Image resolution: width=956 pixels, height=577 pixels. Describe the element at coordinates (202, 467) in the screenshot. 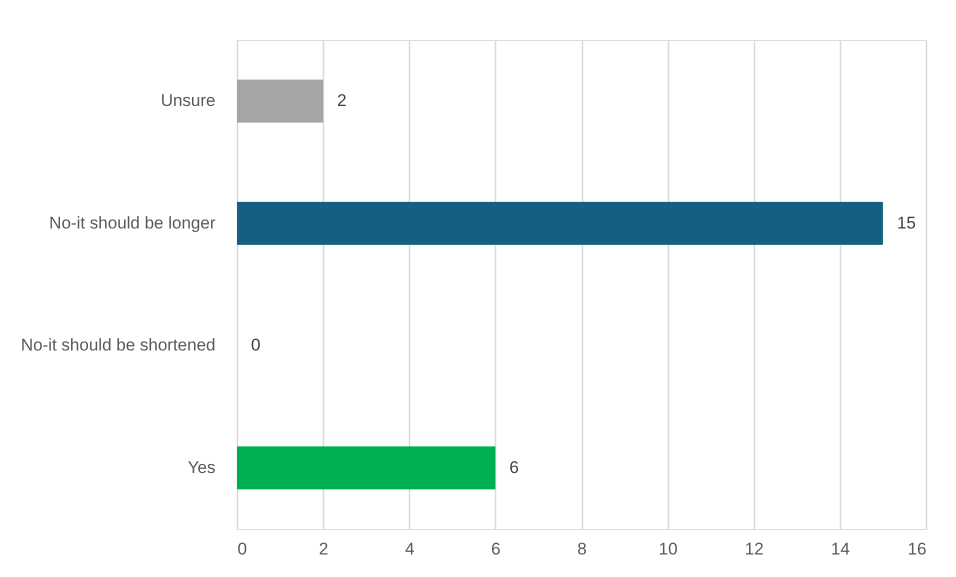

I see `y-tick-label: Yes` at that location.